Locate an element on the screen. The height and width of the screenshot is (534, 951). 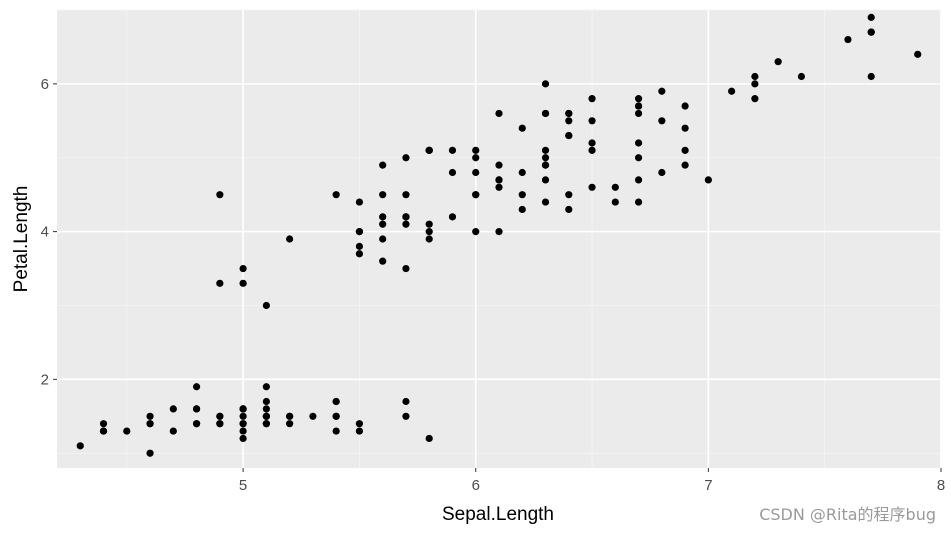
y-axis: 2 4 6 is located at coordinates (49, 232).